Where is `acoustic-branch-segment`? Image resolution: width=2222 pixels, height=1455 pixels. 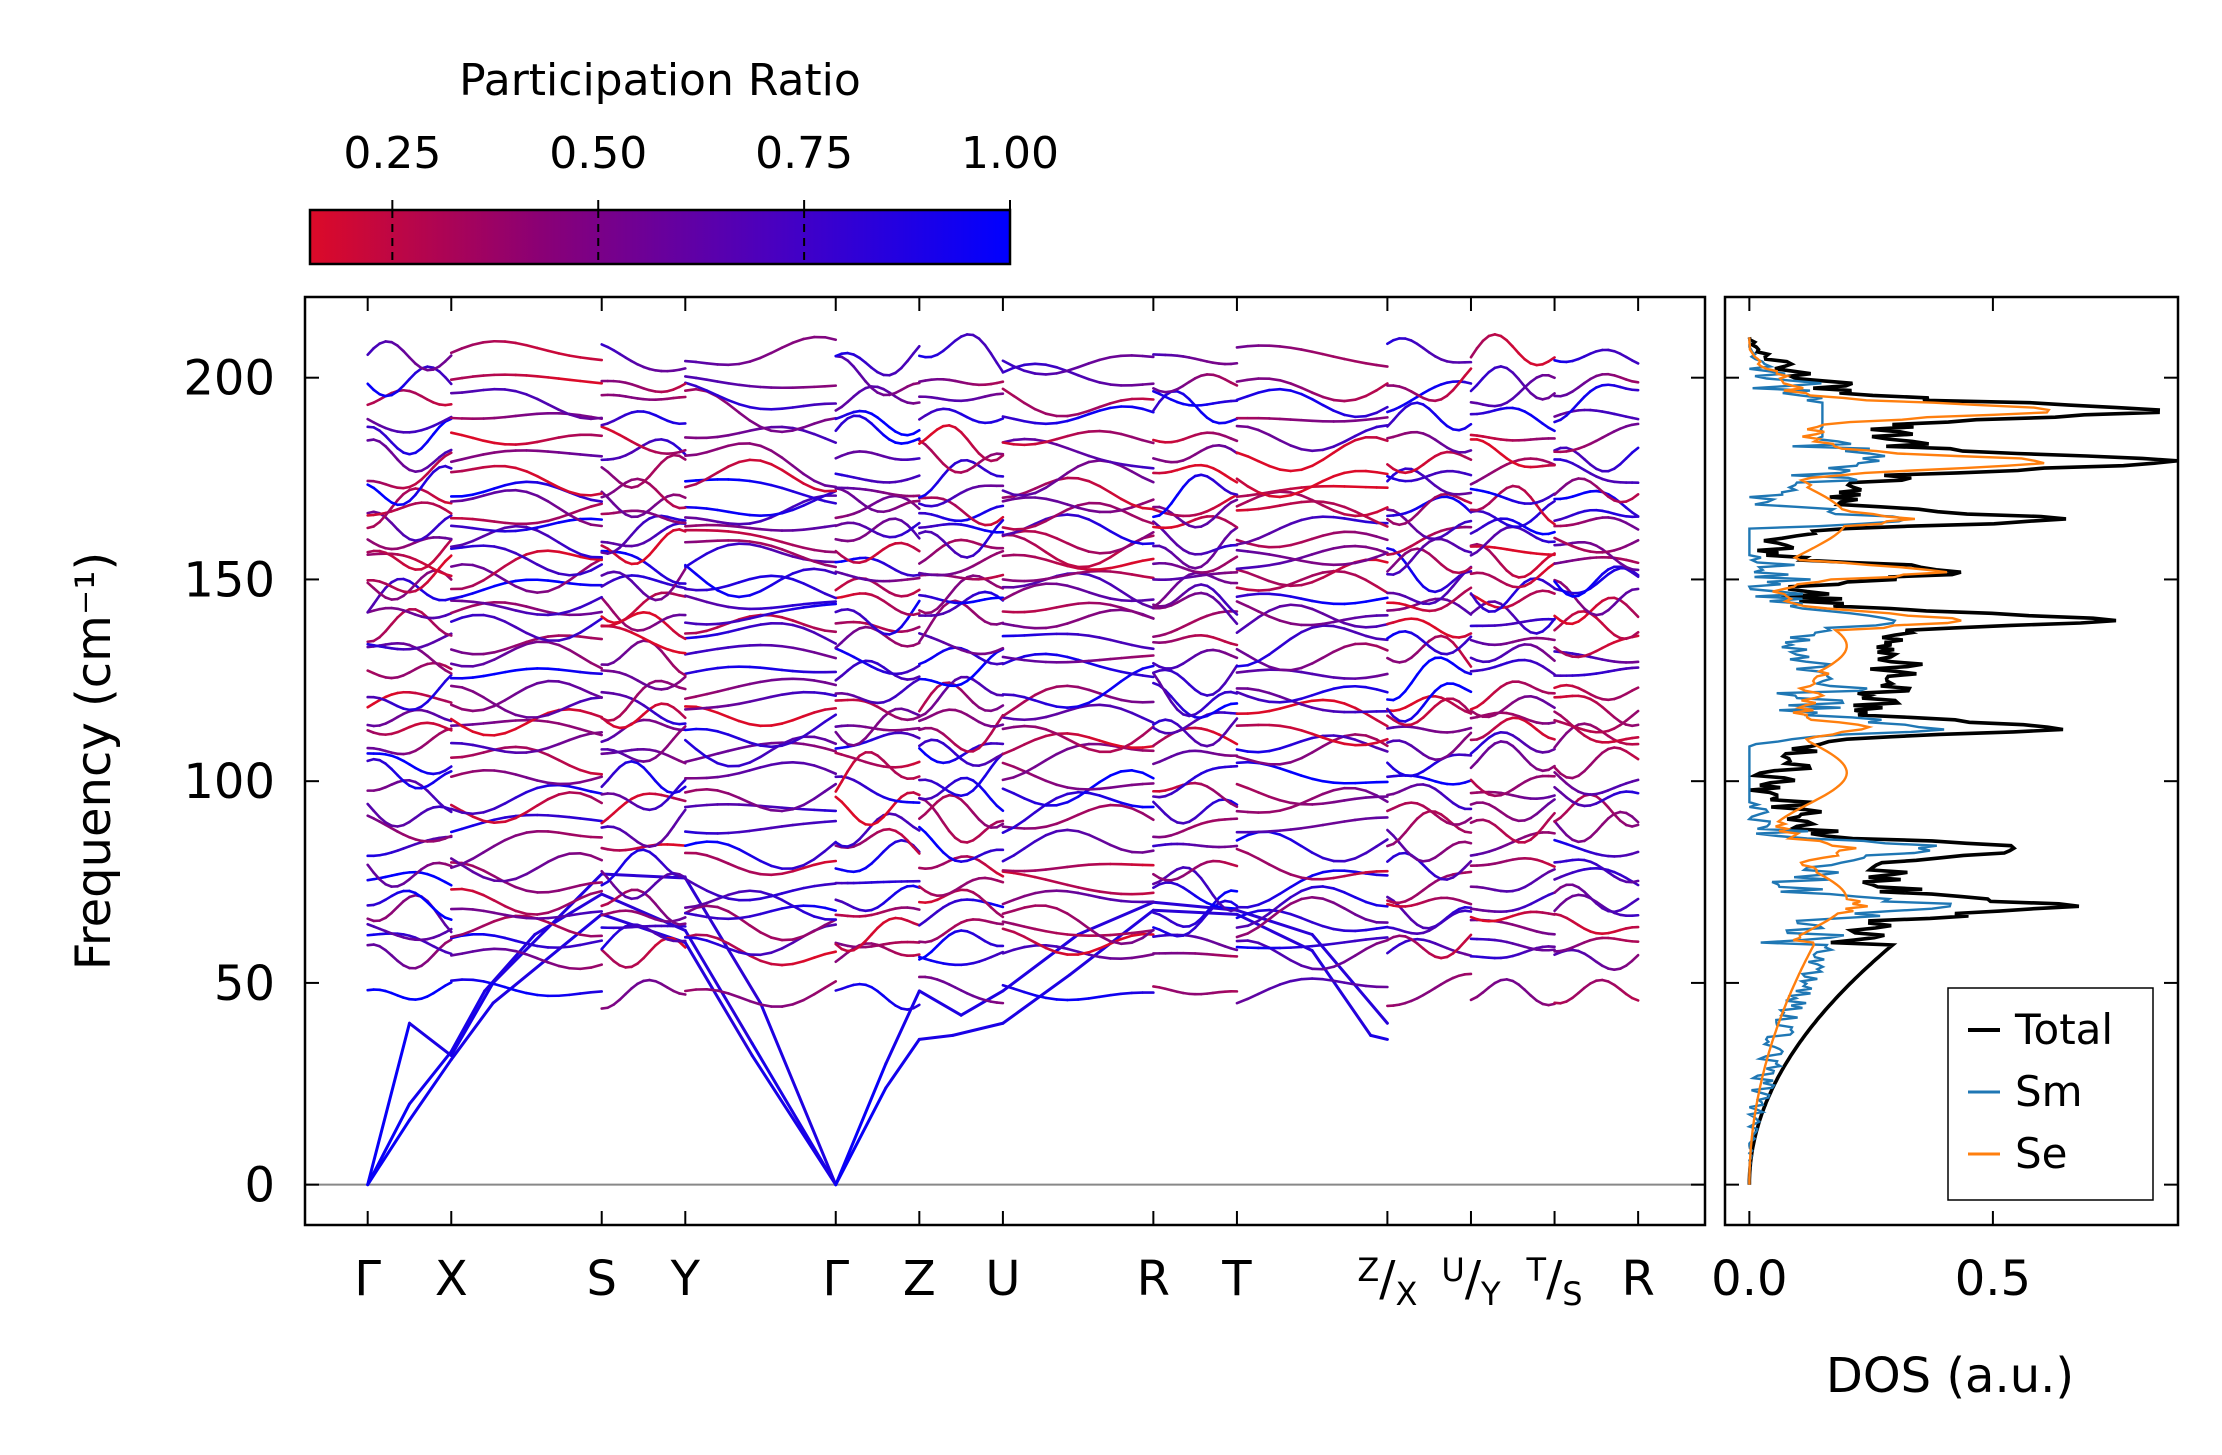
acoustic-branch-segment is located at coordinates (978, 1029).